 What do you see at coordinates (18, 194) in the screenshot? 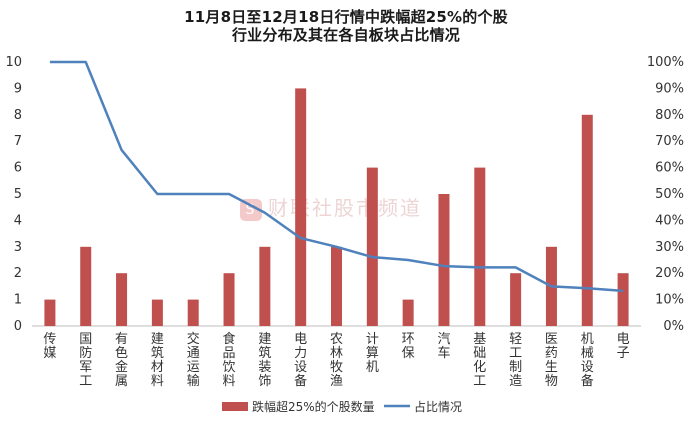
I see `y-left-tick-label: 5` at bounding box center [18, 194].